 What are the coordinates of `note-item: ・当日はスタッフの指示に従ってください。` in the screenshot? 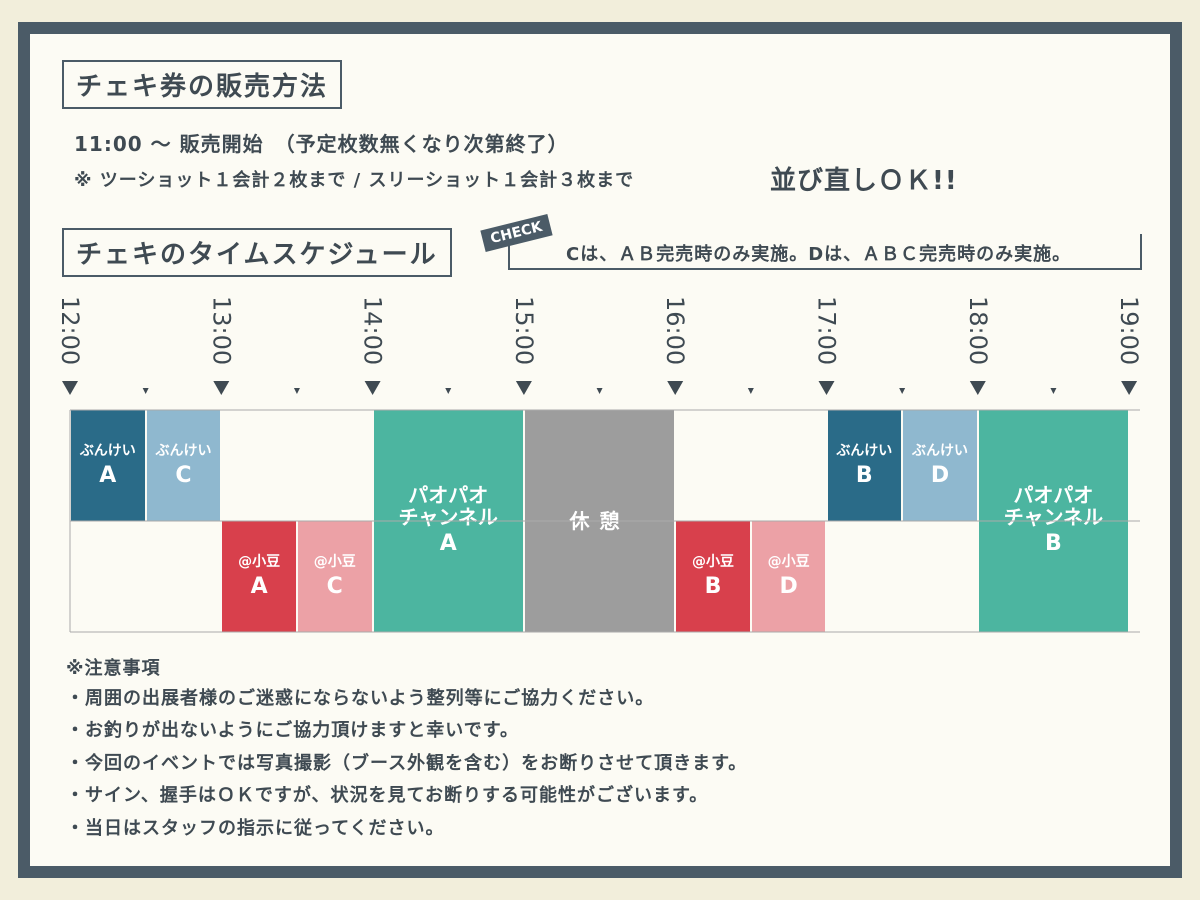 It's located at (255, 828).